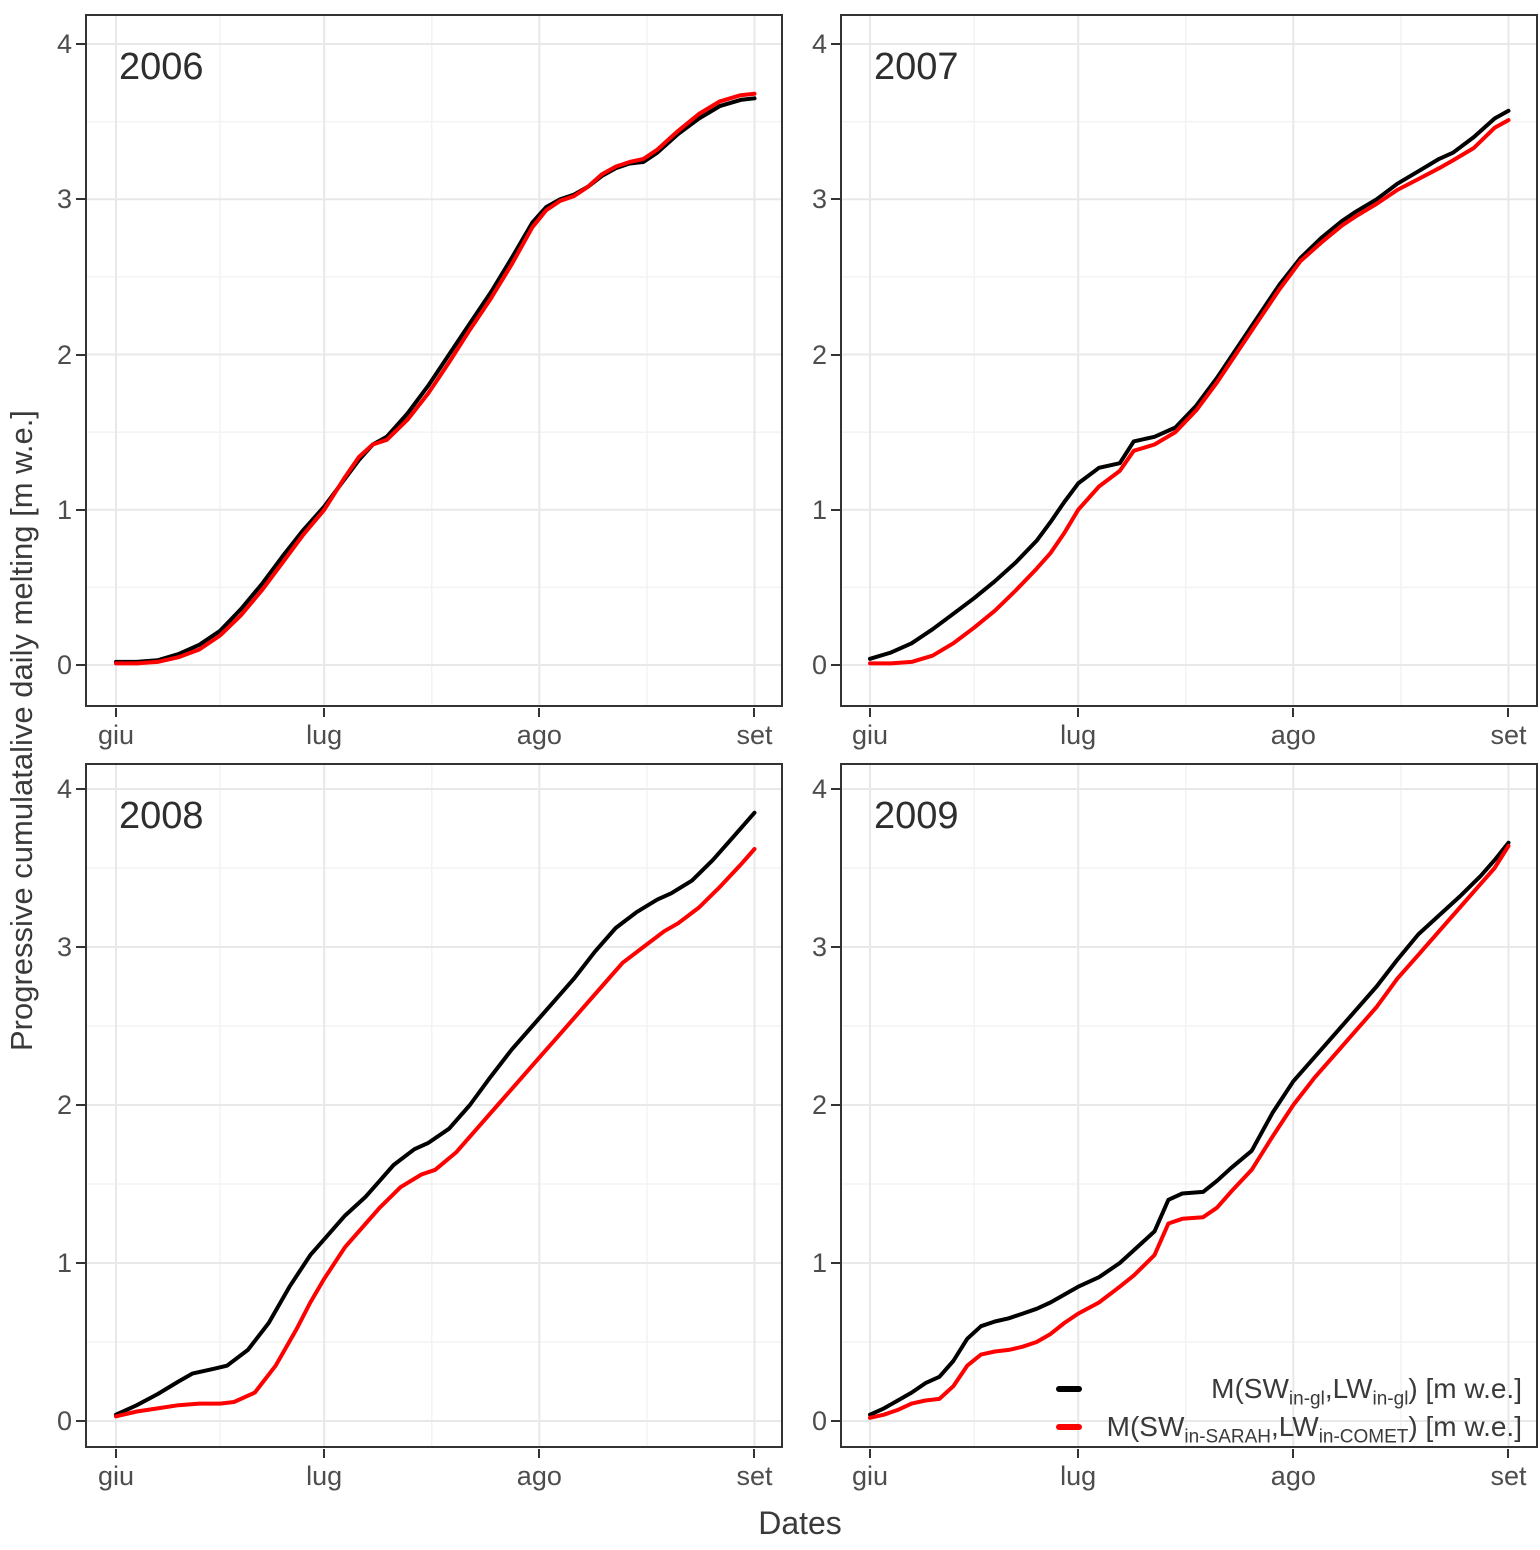  What do you see at coordinates (1069, 1427) in the screenshot?
I see `legend-key-red-line` at bounding box center [1069, 1427].